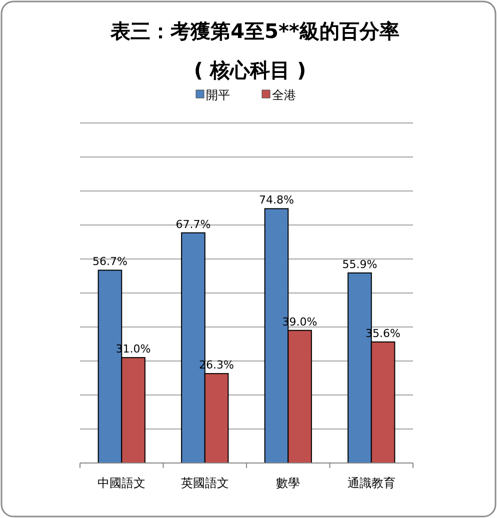 This screenshot has width=497, height=518. What do you see at coordinates (110, 261) in the screenshot?
I see `data-label: 56.7%` at bounding box center [110, 261].